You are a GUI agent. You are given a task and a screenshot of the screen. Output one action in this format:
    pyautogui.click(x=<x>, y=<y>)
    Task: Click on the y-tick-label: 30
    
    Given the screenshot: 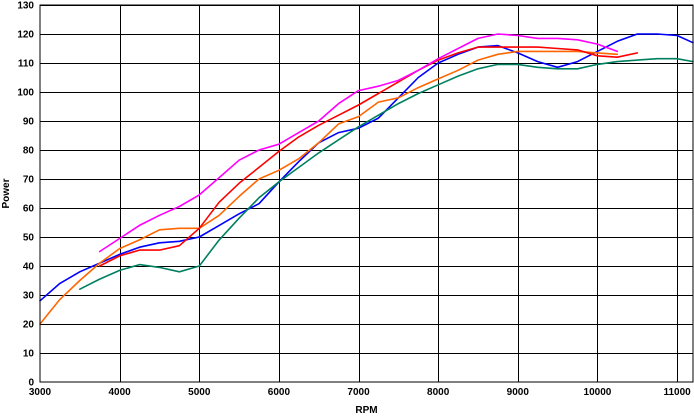 What is the action you would take?
    pyautogui.click(x=29, y=296)
    